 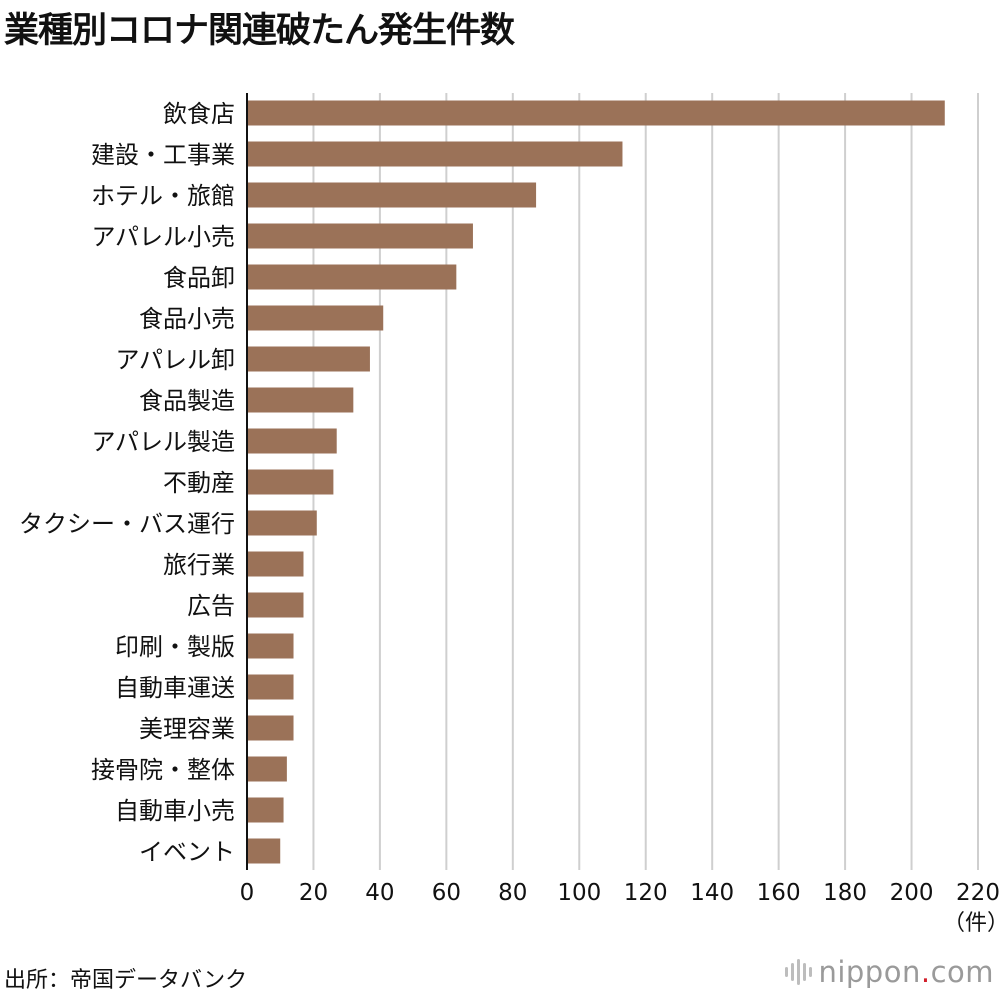 I want to click on x-tick-label: 60, so click(x=446, y=893).